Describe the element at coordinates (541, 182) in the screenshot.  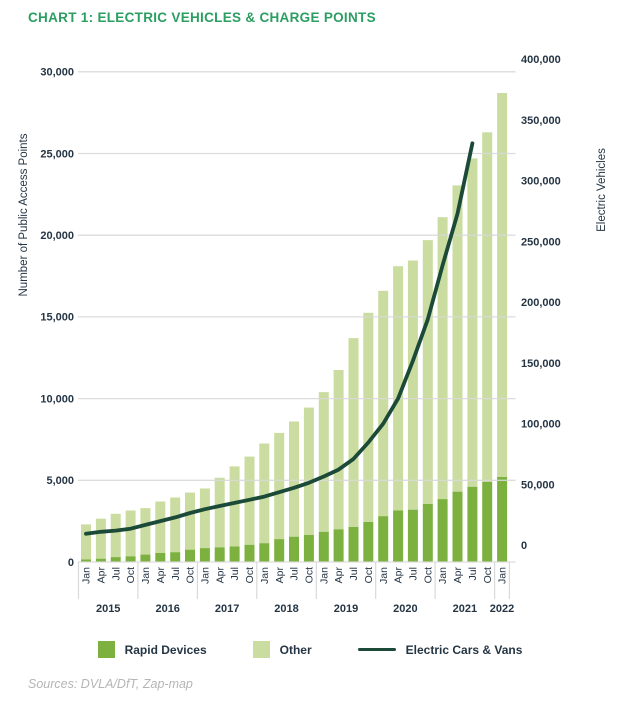
I see `right-axis-tick: 300,000` at that location.